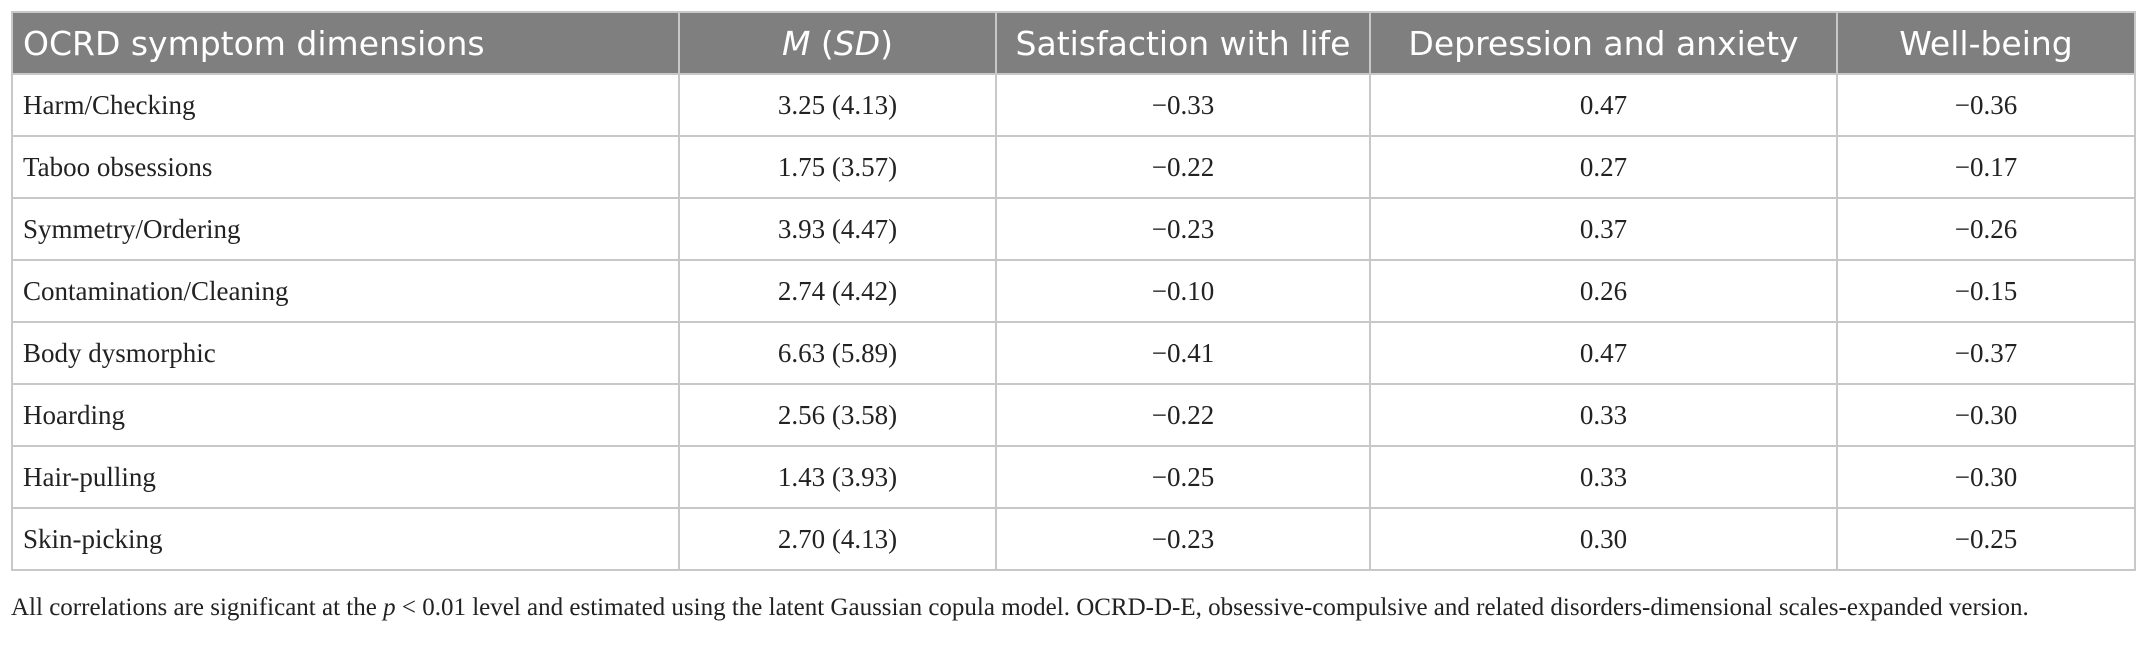 The image size is (2145, 667). Describe the element at coordinates (796, 43) in the screenshot. I see `header-m: M` at that location.